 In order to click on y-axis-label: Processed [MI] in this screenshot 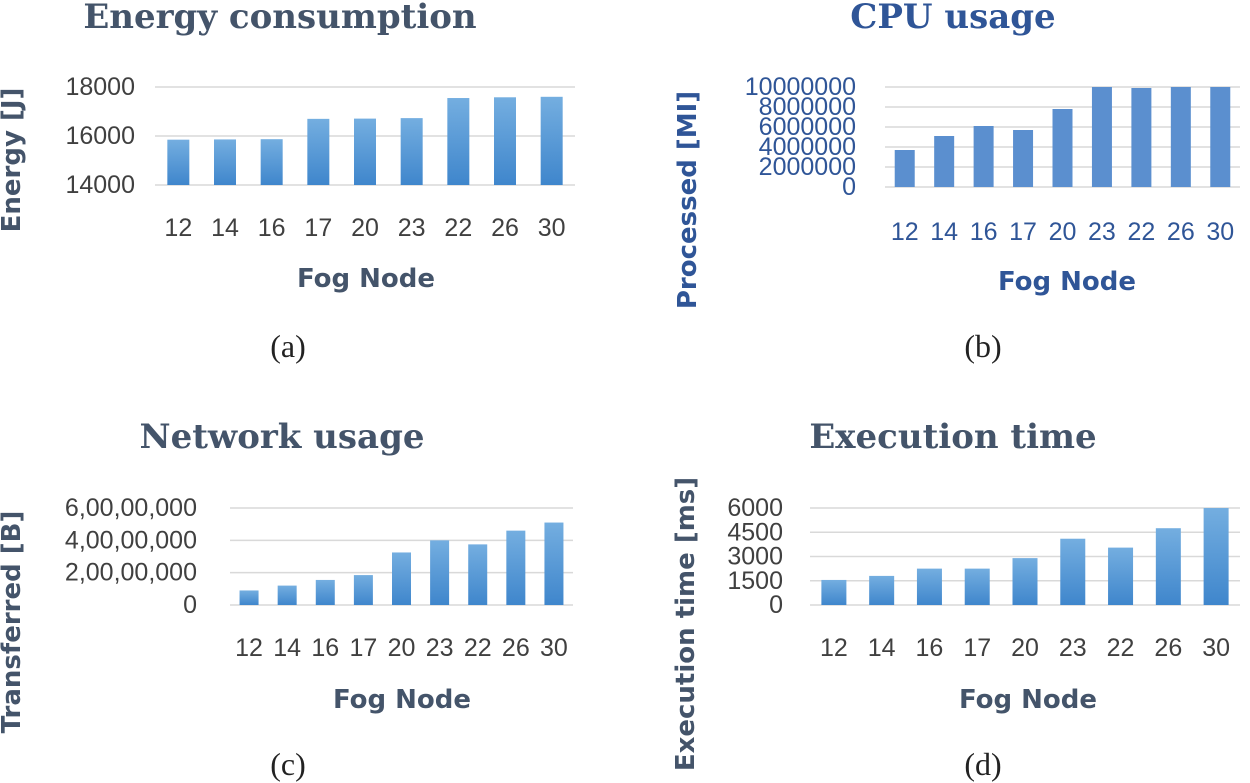, I will do `click(688, 200)`.